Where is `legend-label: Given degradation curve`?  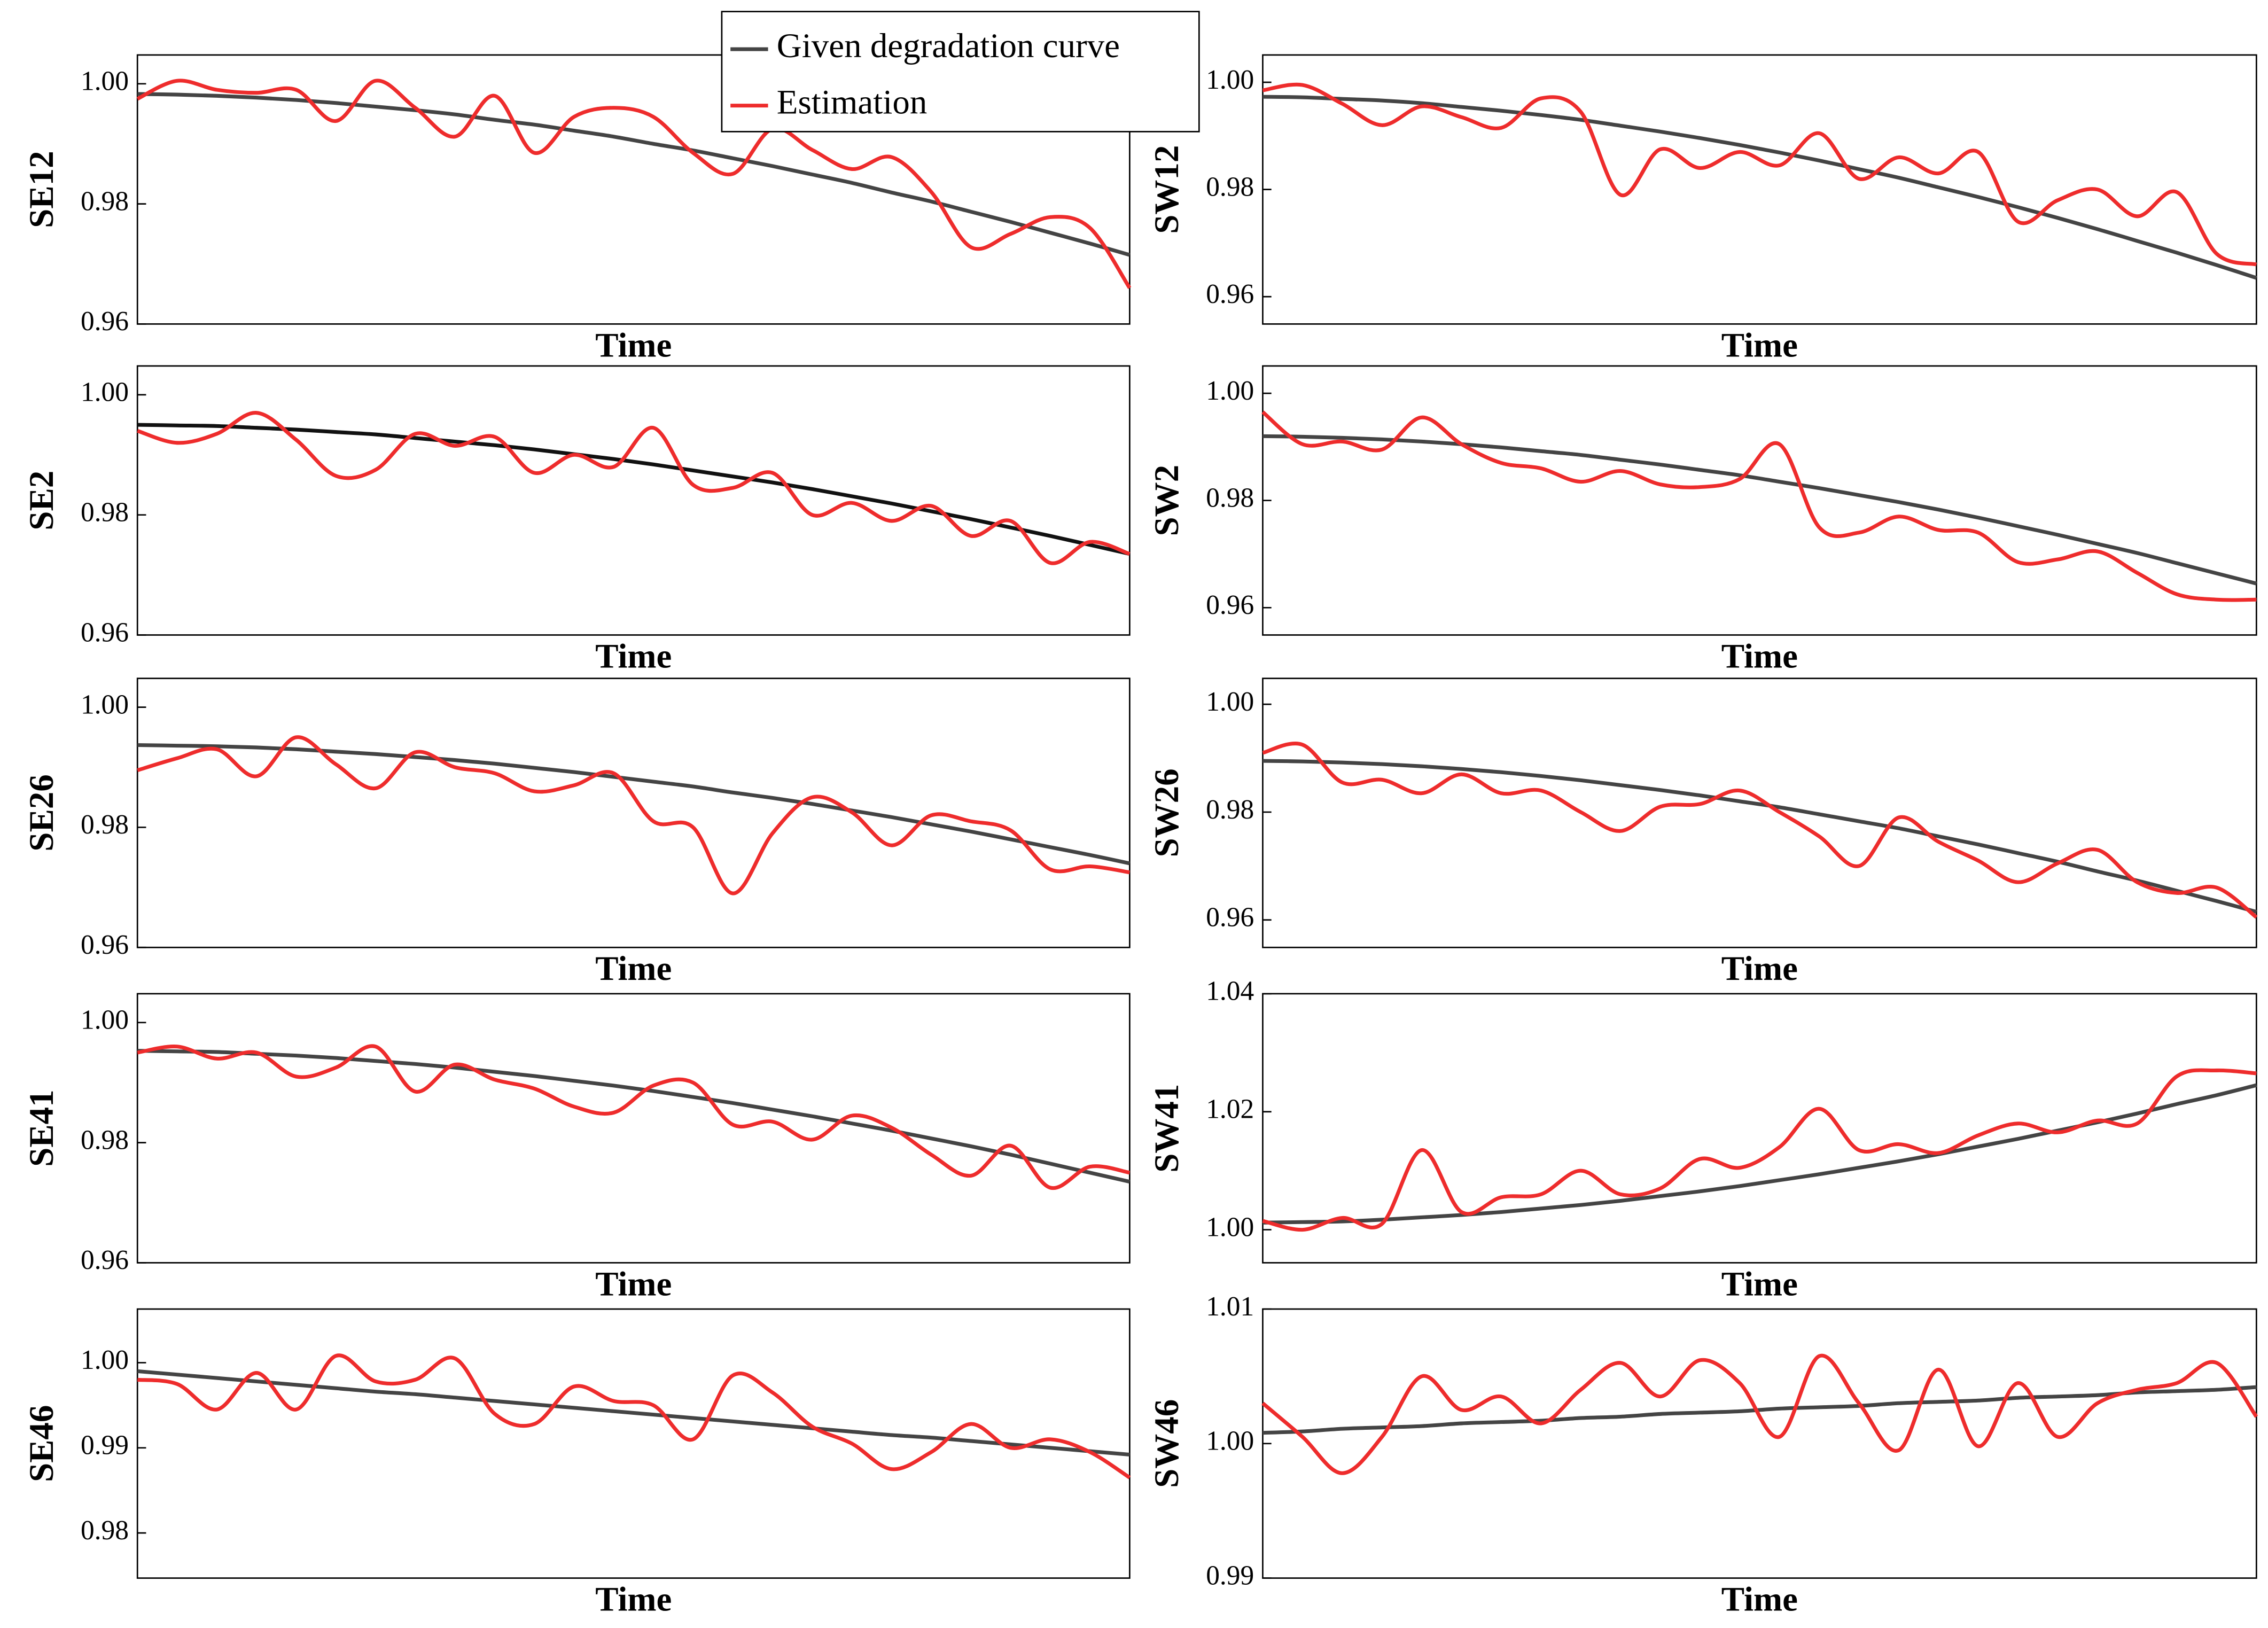
legend-label: Given degradation curve is located at coordinates (948, 46).